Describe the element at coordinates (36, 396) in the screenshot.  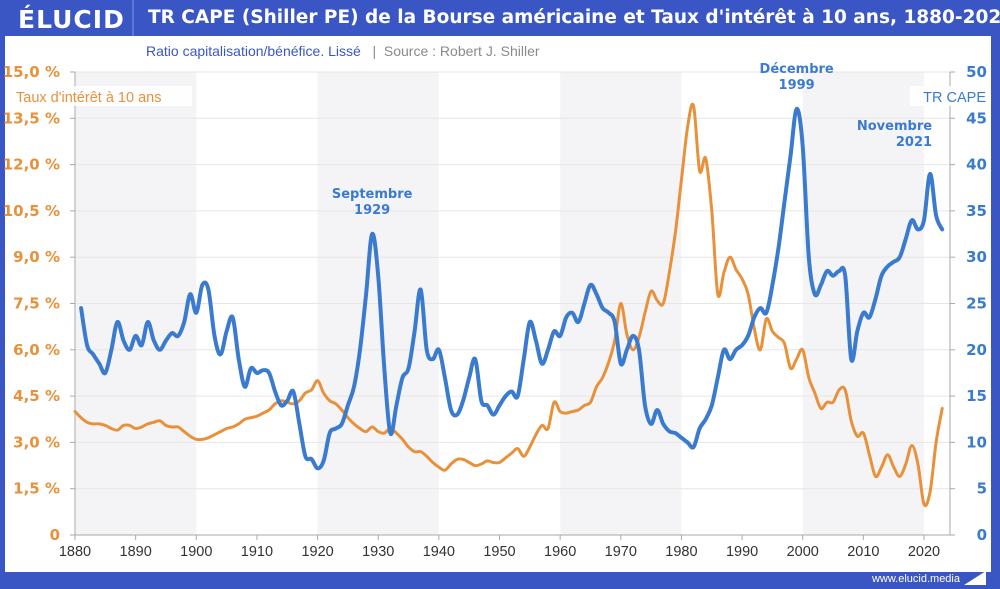
I see `left-tick-label: 4,5 %` at that location.